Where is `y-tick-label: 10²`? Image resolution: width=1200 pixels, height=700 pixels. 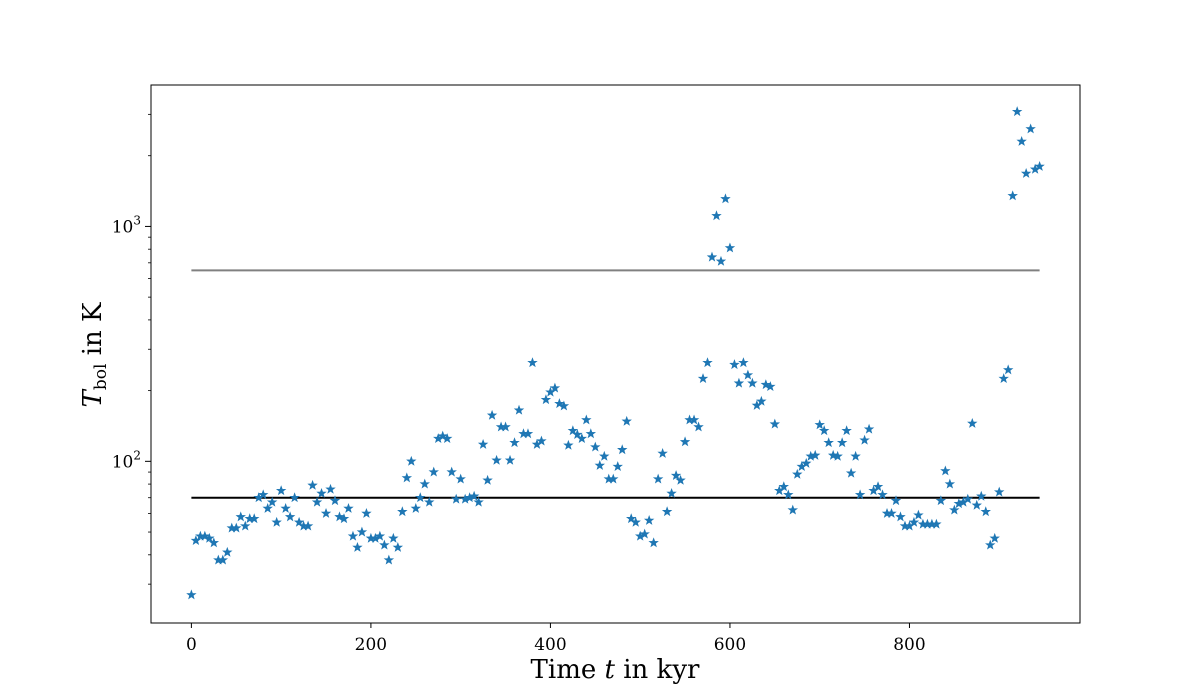
y-tick-label: 10² is located at coordinates (126, 460).